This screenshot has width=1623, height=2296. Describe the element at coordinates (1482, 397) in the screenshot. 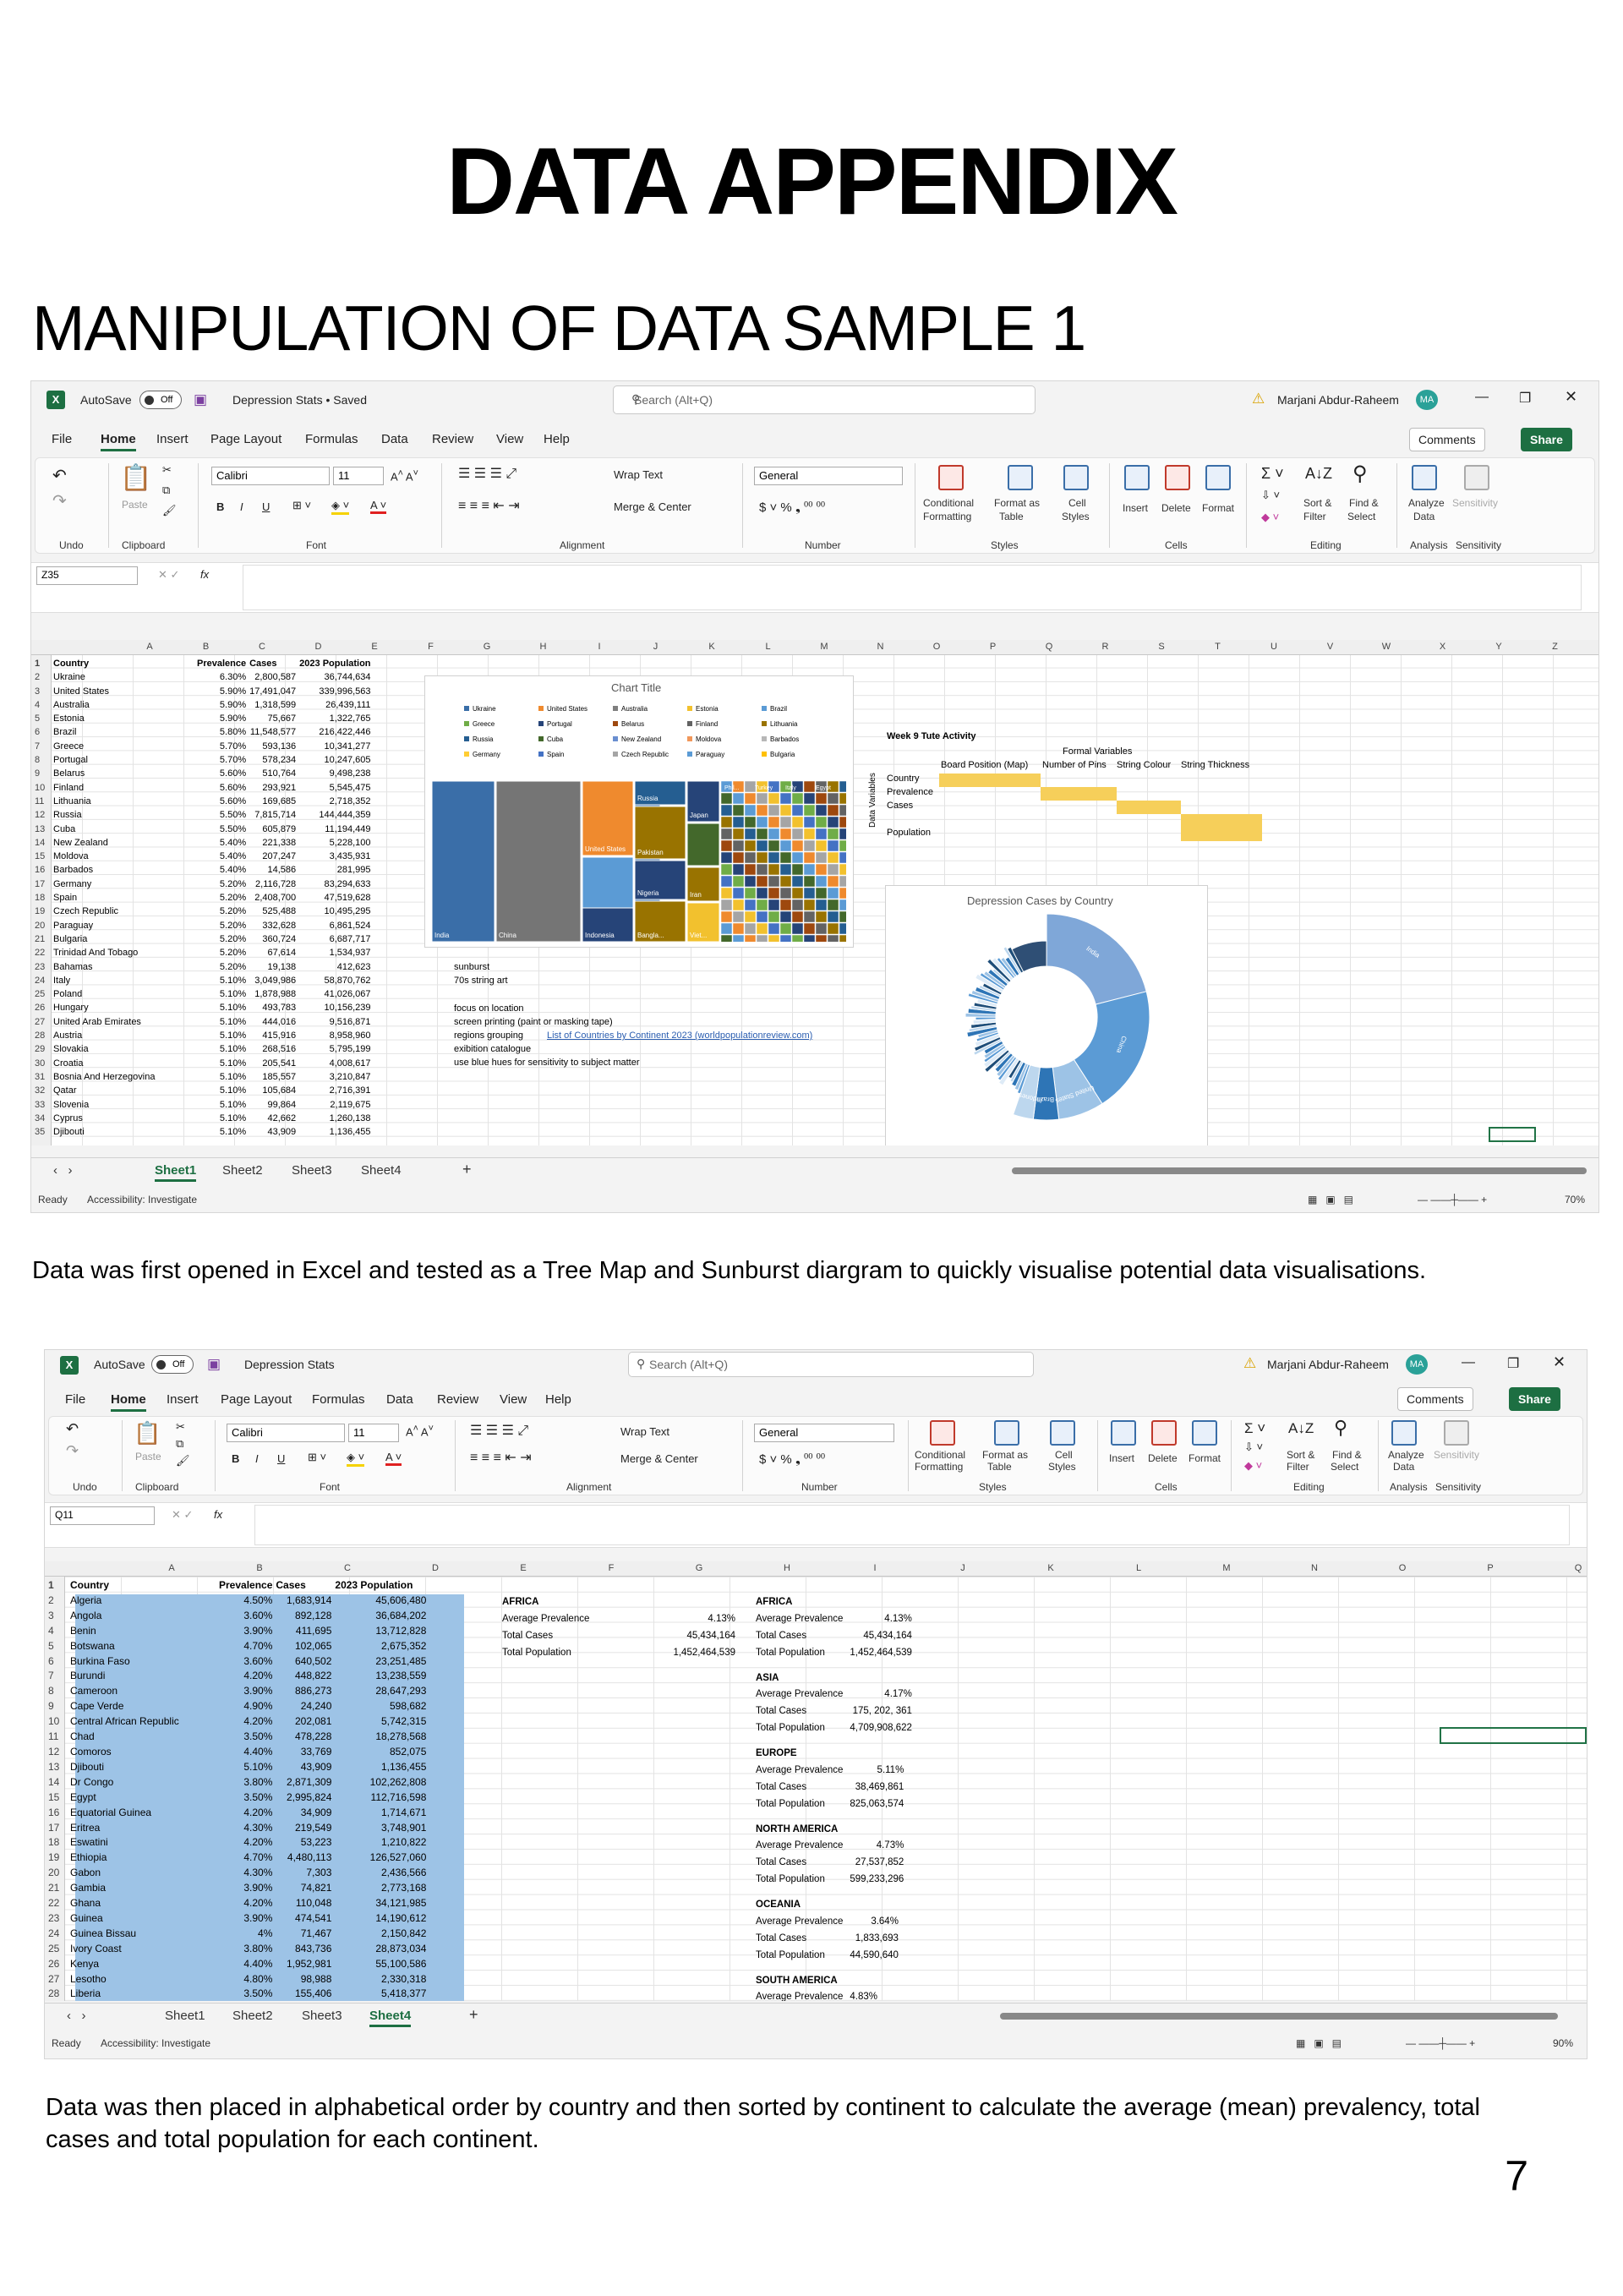

I see `minimize-icon: —` at that location.